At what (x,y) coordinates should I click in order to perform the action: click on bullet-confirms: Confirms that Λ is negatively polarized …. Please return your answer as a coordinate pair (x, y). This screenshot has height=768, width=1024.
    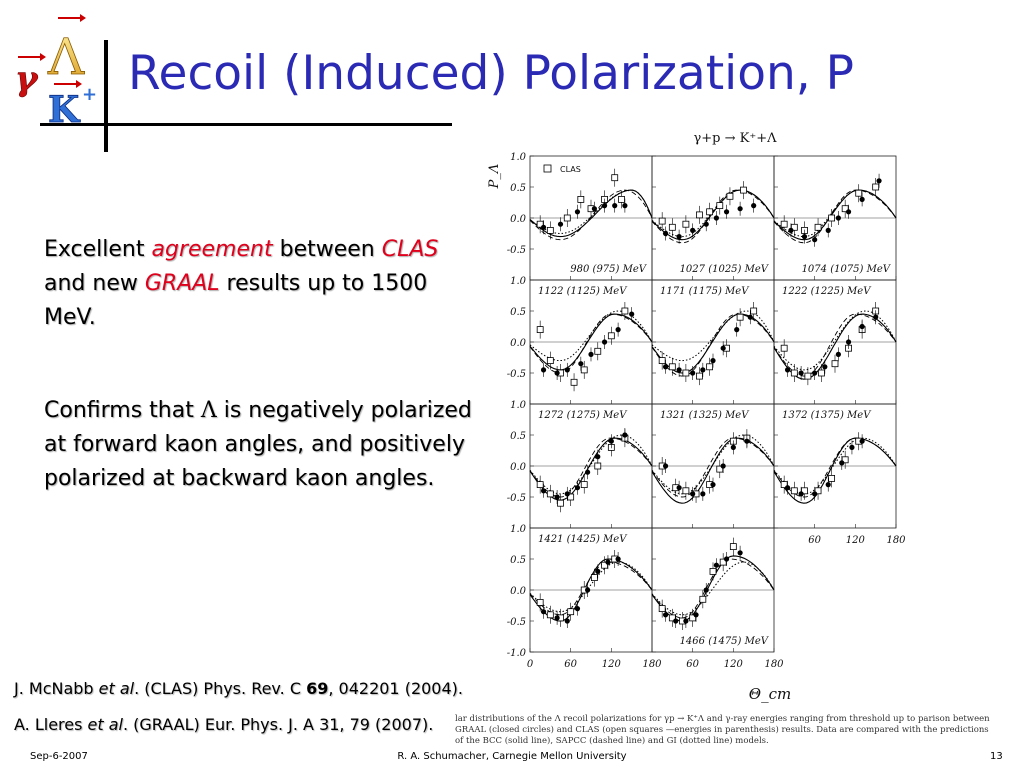
    Looking at the image, I should click on (259, 445).